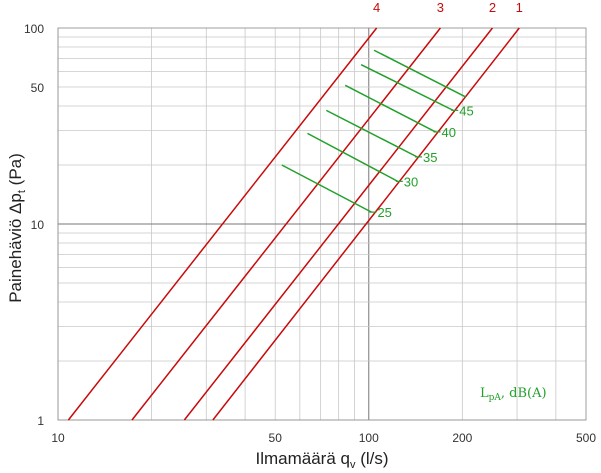  What do you see at coordinates (38, 88) in the screenshot?
I see `y-tick-label: 50` at bounding box center [38, 88].